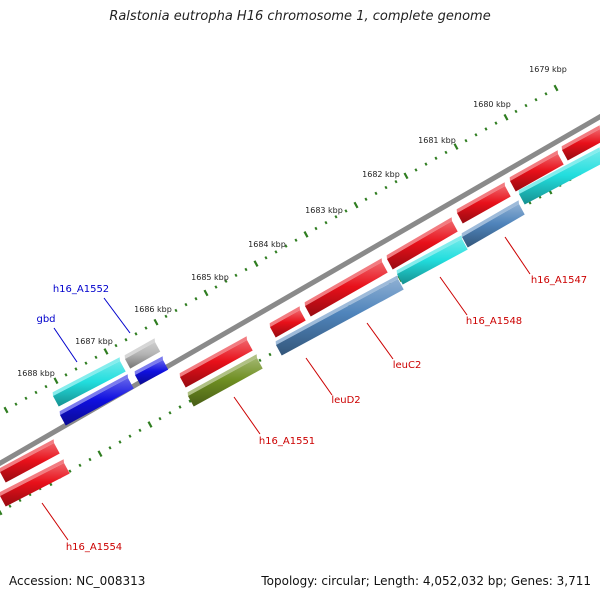  I want to click on grey-gene-bevel, so click(139, 348).